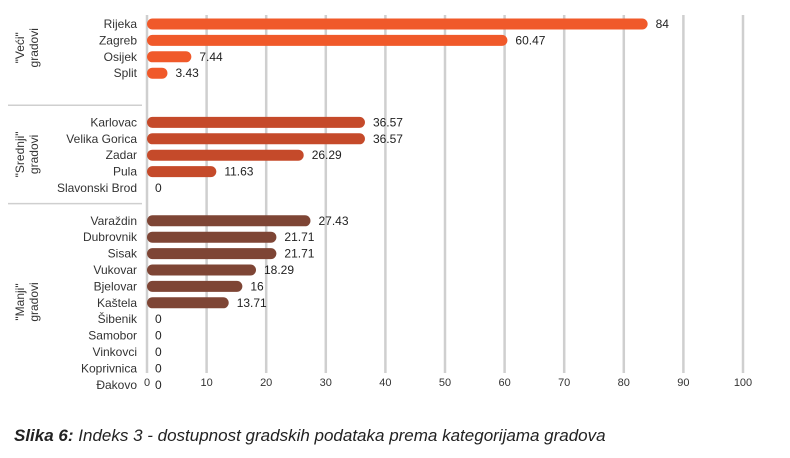  What do you see at coordinates (110, 237) in the screenshot?
I see `category-label: Dubrovnik` at bounding box center [110, 237].